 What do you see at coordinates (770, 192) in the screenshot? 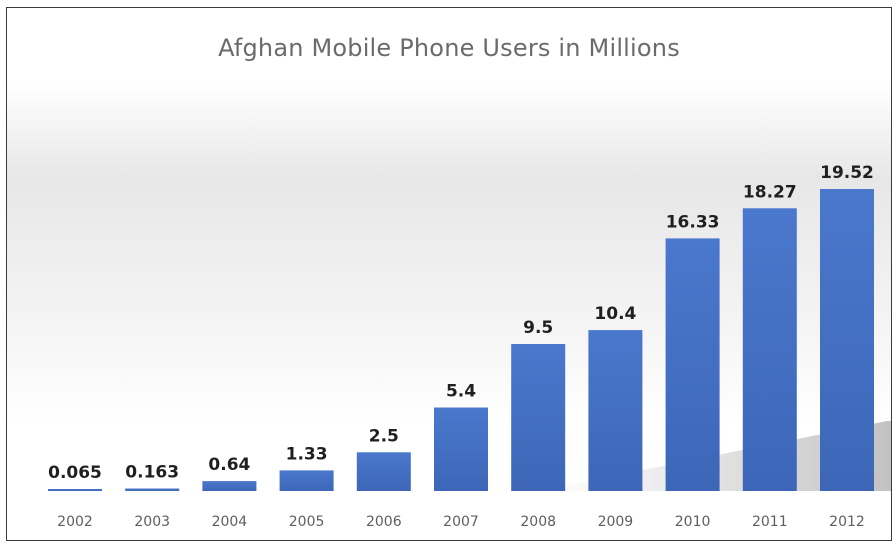
I see `data-label-2011: 18.27` at bounding box center [770, 192].